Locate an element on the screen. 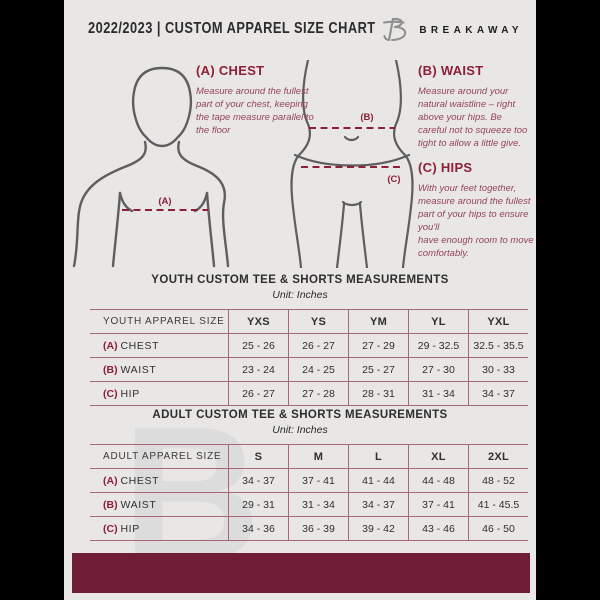 The width and height of the screenshot is (600, 600). column-header: L is located at coordinates (378, 456).